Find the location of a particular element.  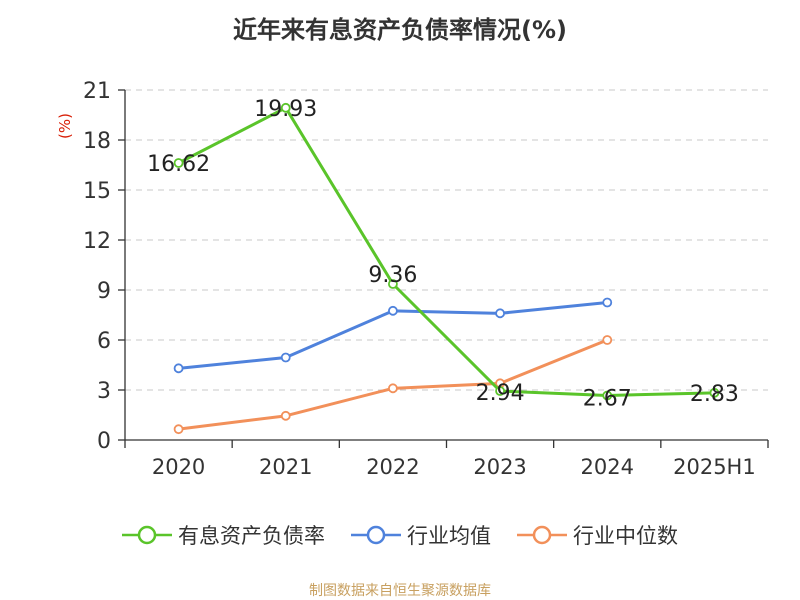

x-tick-label: 2022 is located at coordinates (392, 467).